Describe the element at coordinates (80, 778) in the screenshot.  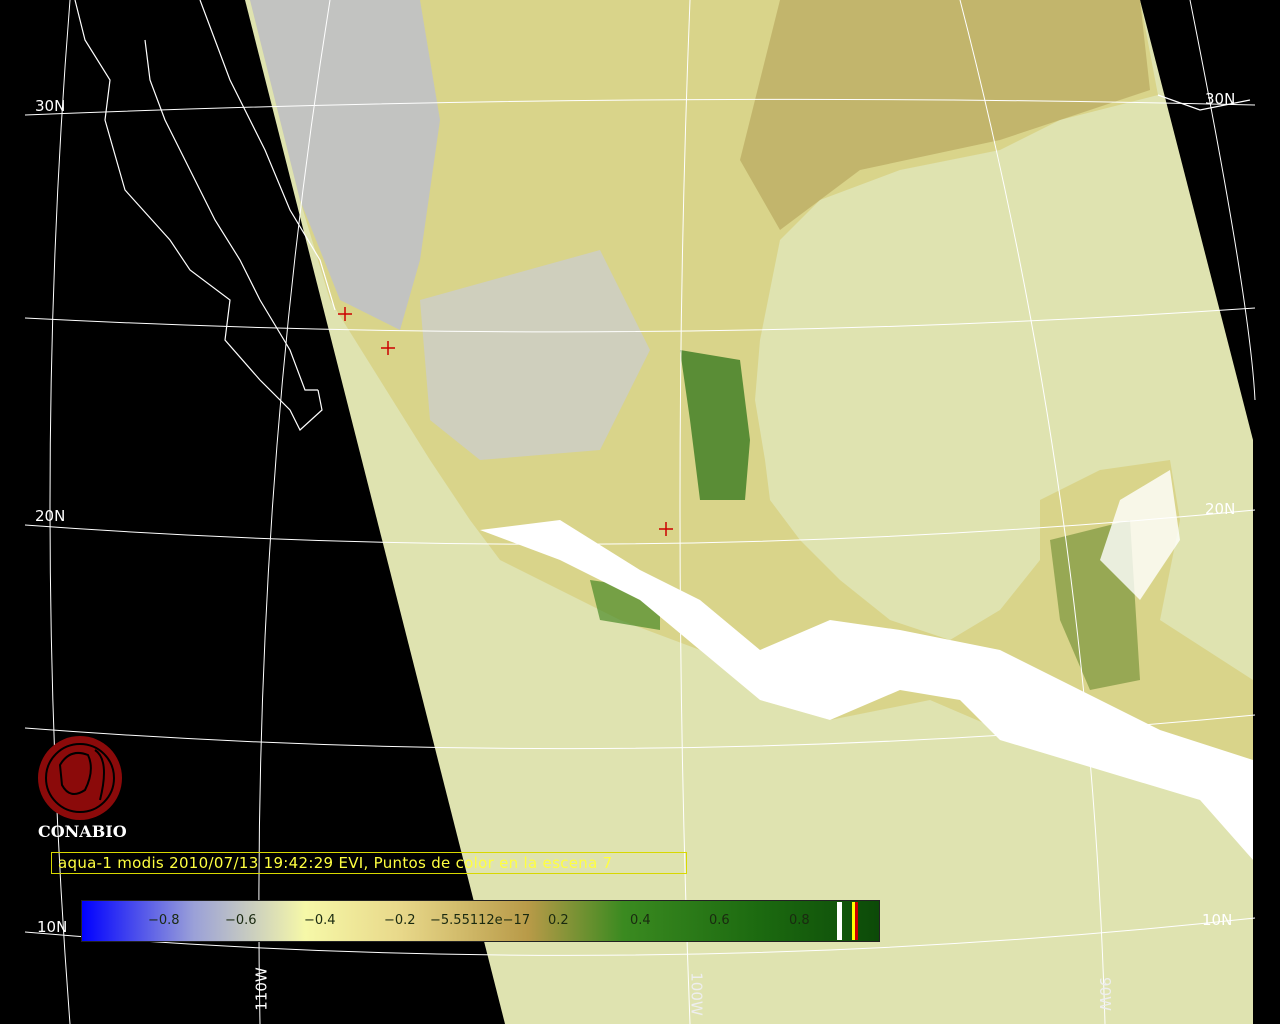
I see `conabio-logo` at that location.